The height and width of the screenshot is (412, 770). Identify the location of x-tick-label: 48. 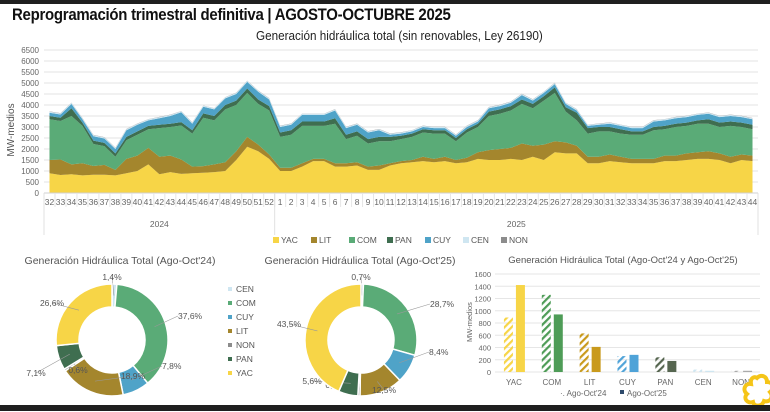
(226, 202).